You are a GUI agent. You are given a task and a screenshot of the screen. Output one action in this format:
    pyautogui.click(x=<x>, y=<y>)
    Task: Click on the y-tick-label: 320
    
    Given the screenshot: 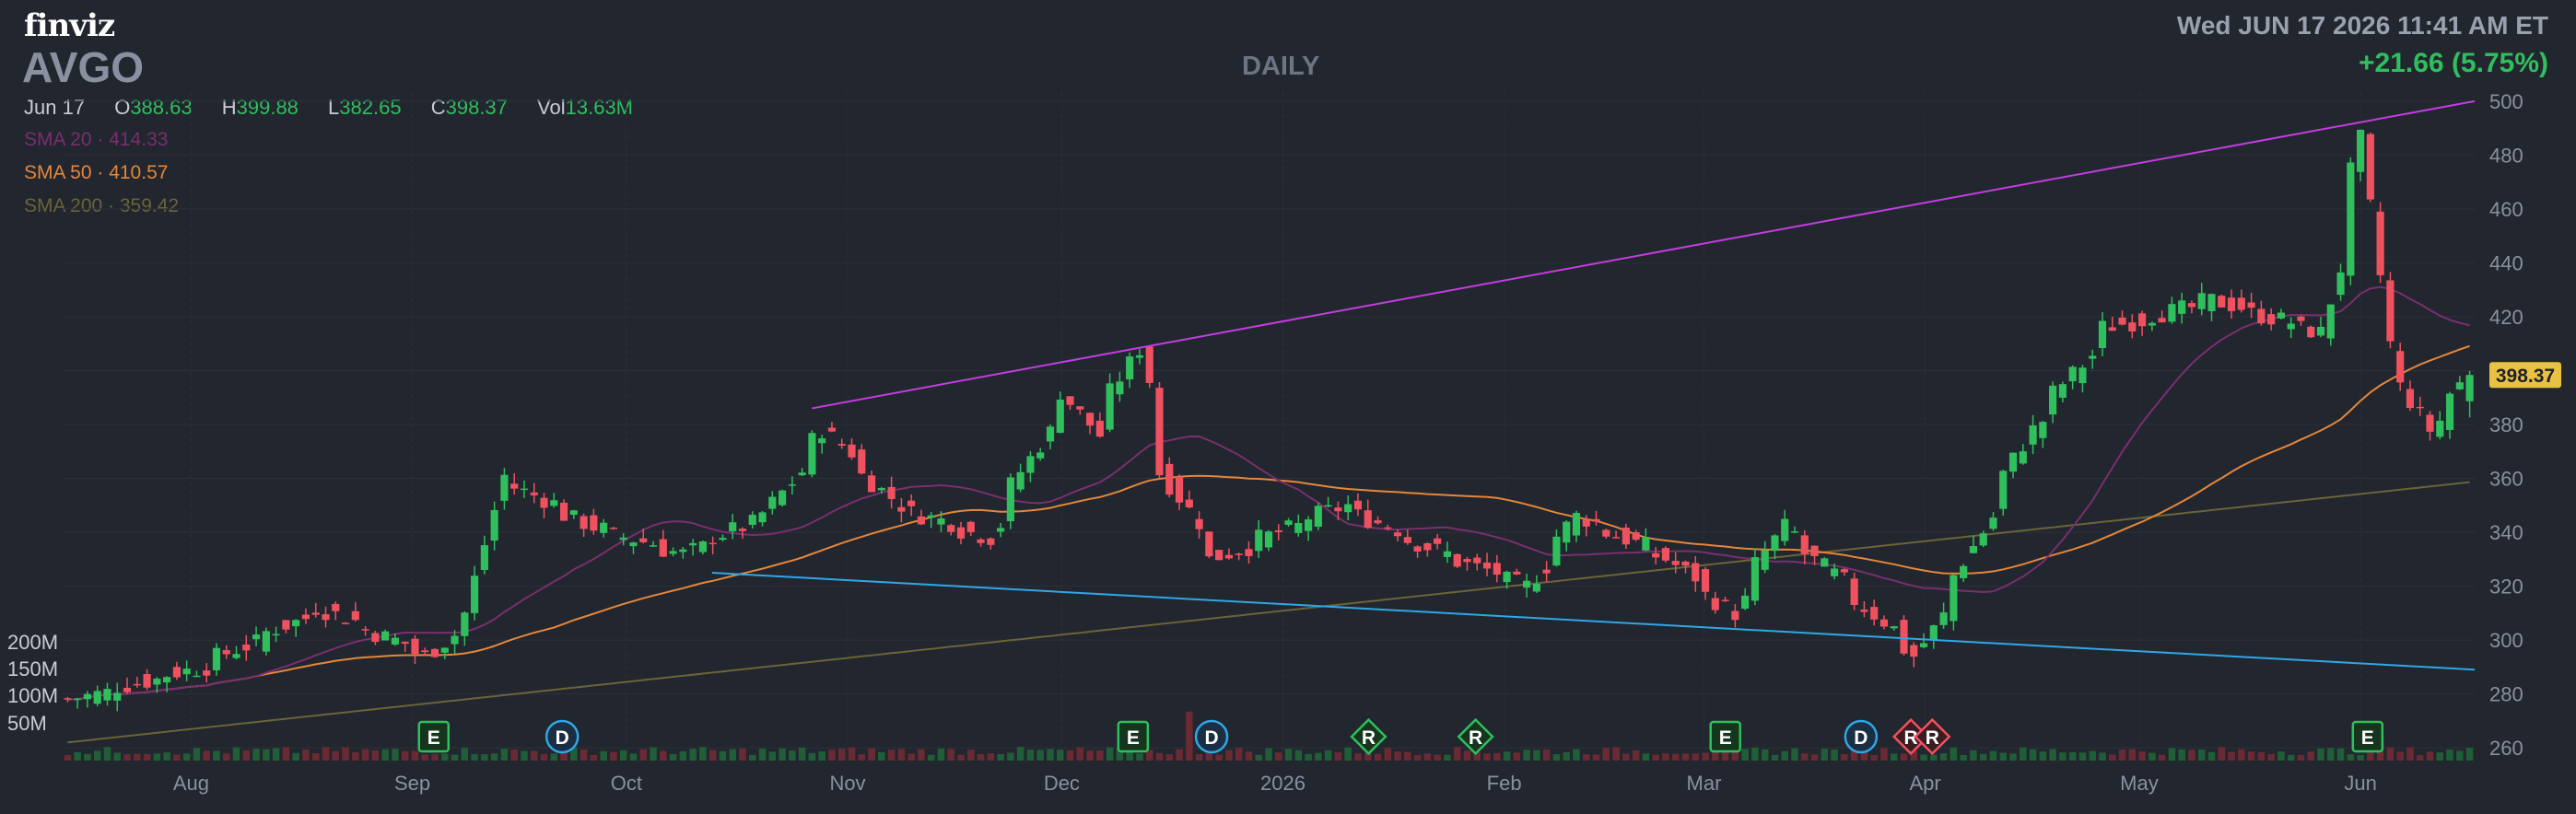 What is the action you would take?
    pyautogui.click(x=2506, y=587)
    